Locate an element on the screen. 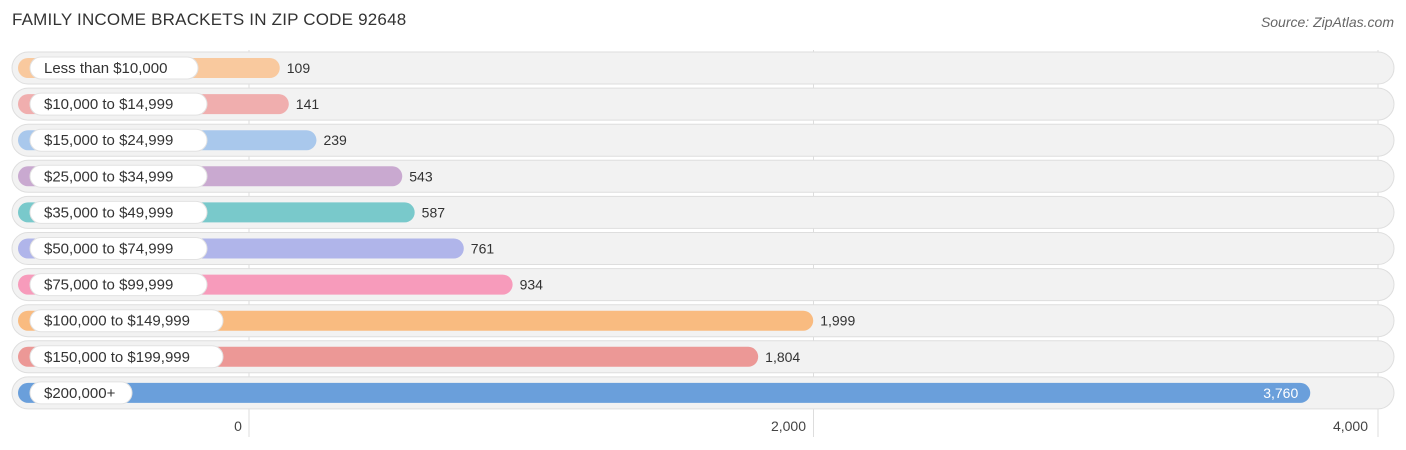 This screenshot has height=450, width=1406. x-tick-label: 2,000 is located at coordinates (788, 426).